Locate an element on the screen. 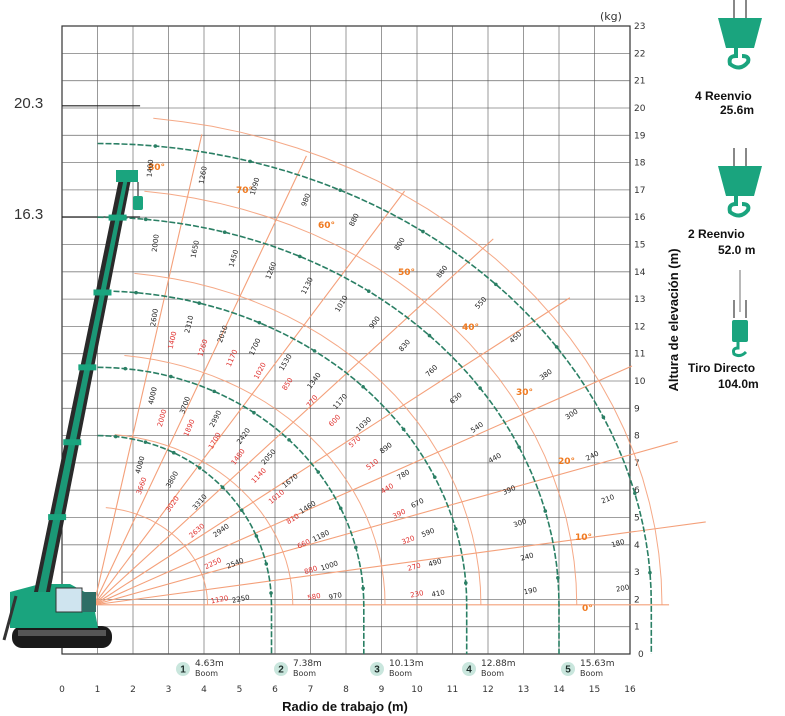  x-tick-label: 13 is located at coordinates (523, 690).